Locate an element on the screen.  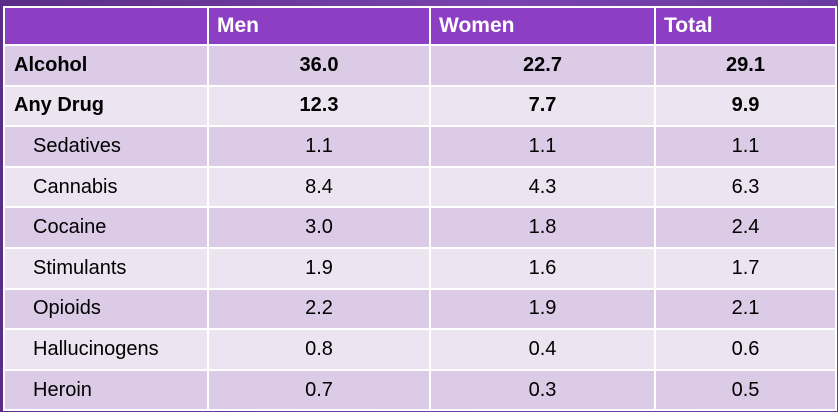
table-row-opioids: Opioids 2.2 1.9 2.1 is located at coordinates (420, 309).